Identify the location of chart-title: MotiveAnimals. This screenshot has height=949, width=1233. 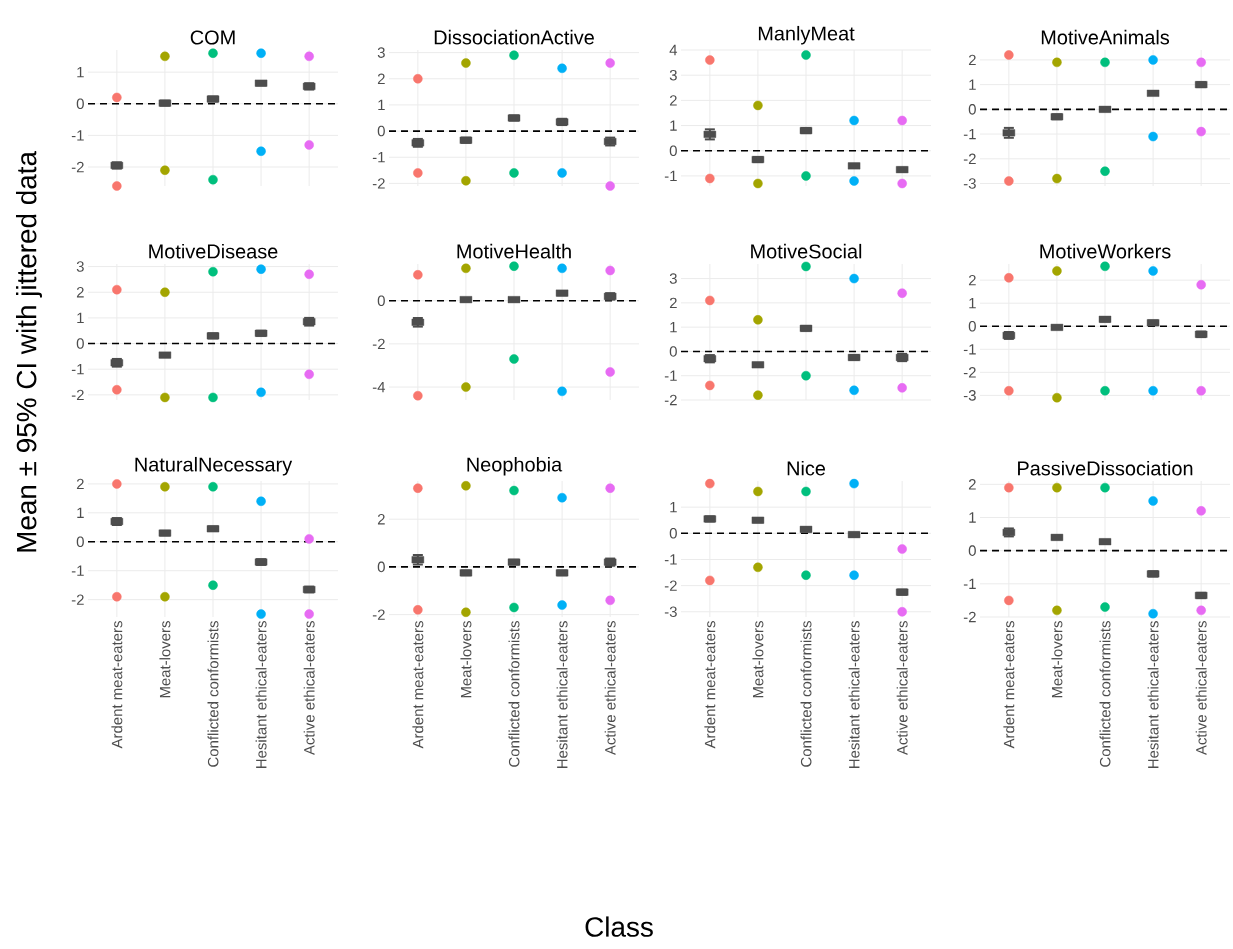
(1105, 37).